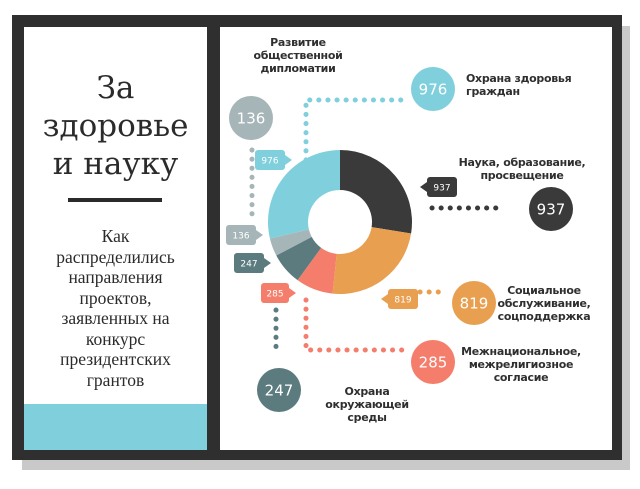 This screenshot has width=640, height=489. I want to click on slice-interethnic, so click(317, 270).